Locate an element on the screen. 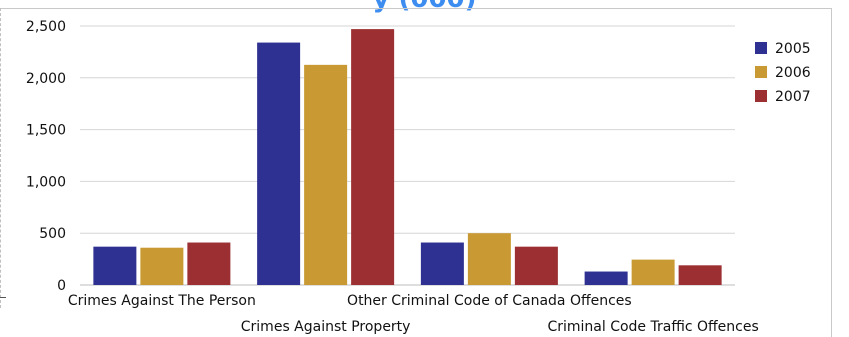  y-tick-label: 500 is located at coordinates (52, 234).